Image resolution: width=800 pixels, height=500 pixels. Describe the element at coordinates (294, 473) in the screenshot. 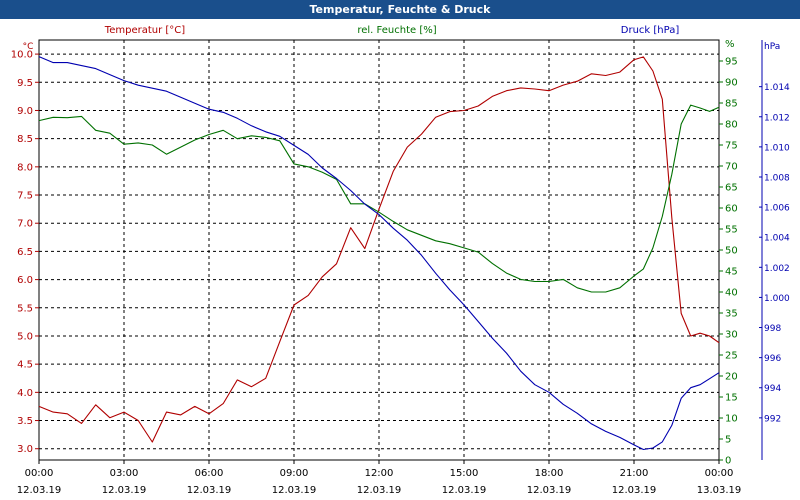

I see `x-tick-time: 09:00` at that location.